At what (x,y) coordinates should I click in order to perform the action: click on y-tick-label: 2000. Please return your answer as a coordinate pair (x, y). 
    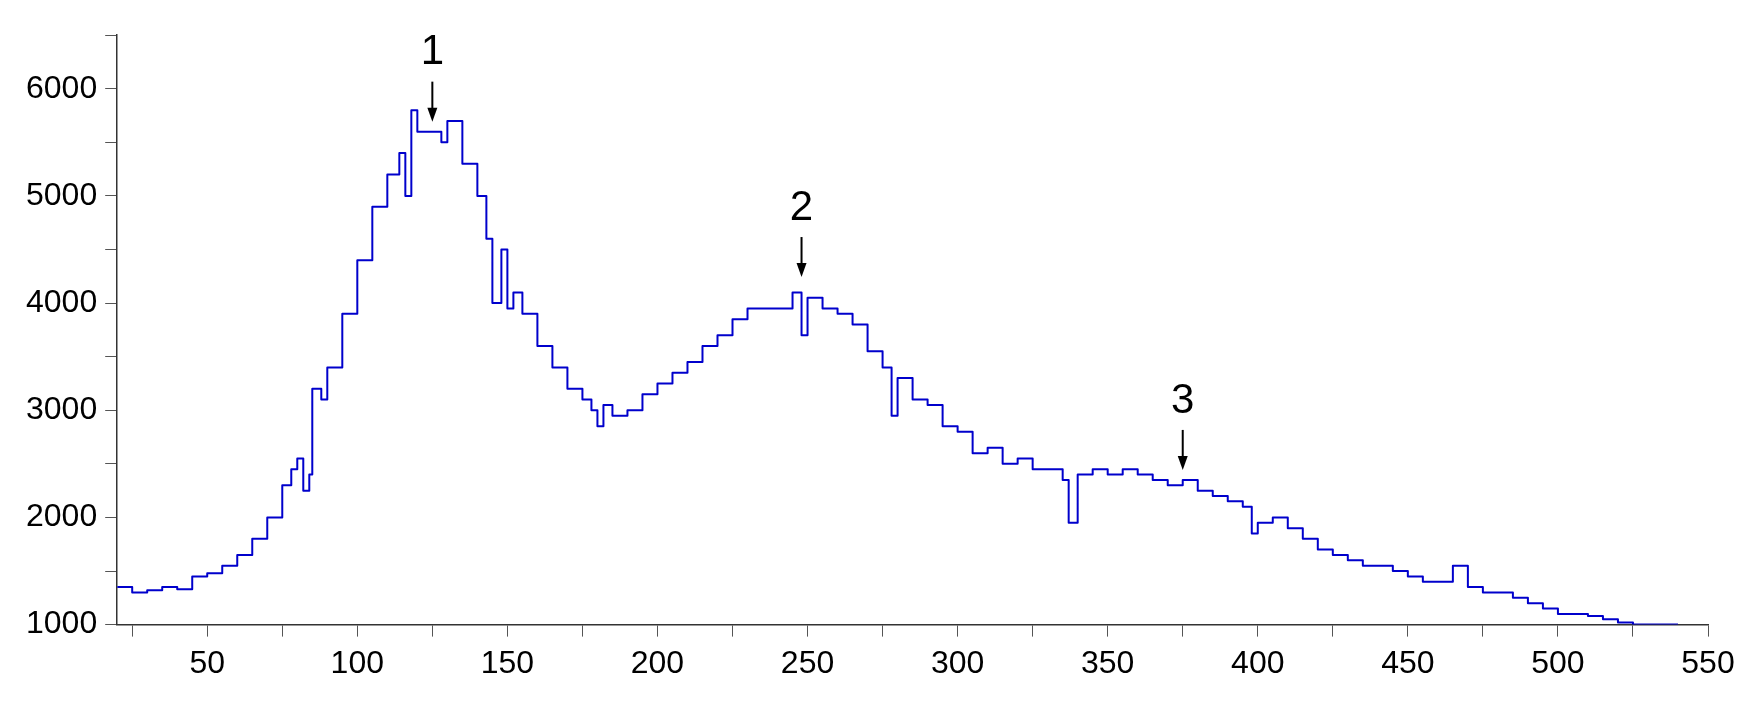
    Looking at the image, I should click on (62, 515).